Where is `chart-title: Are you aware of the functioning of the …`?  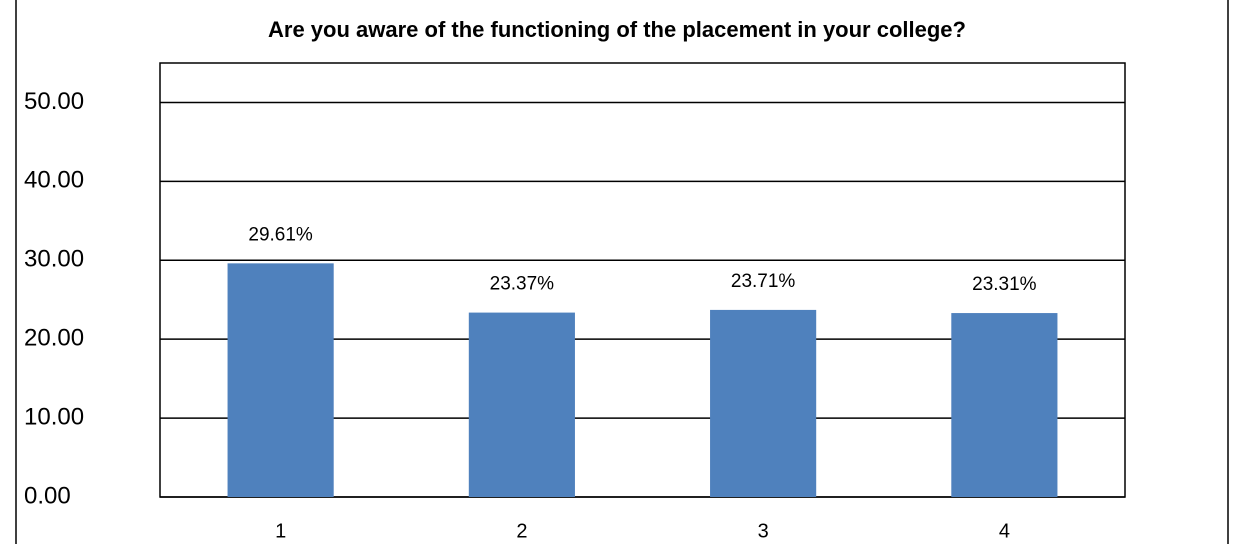
chart-title: Are you aware of the functioning of the … is located at coordinates (617, 29).